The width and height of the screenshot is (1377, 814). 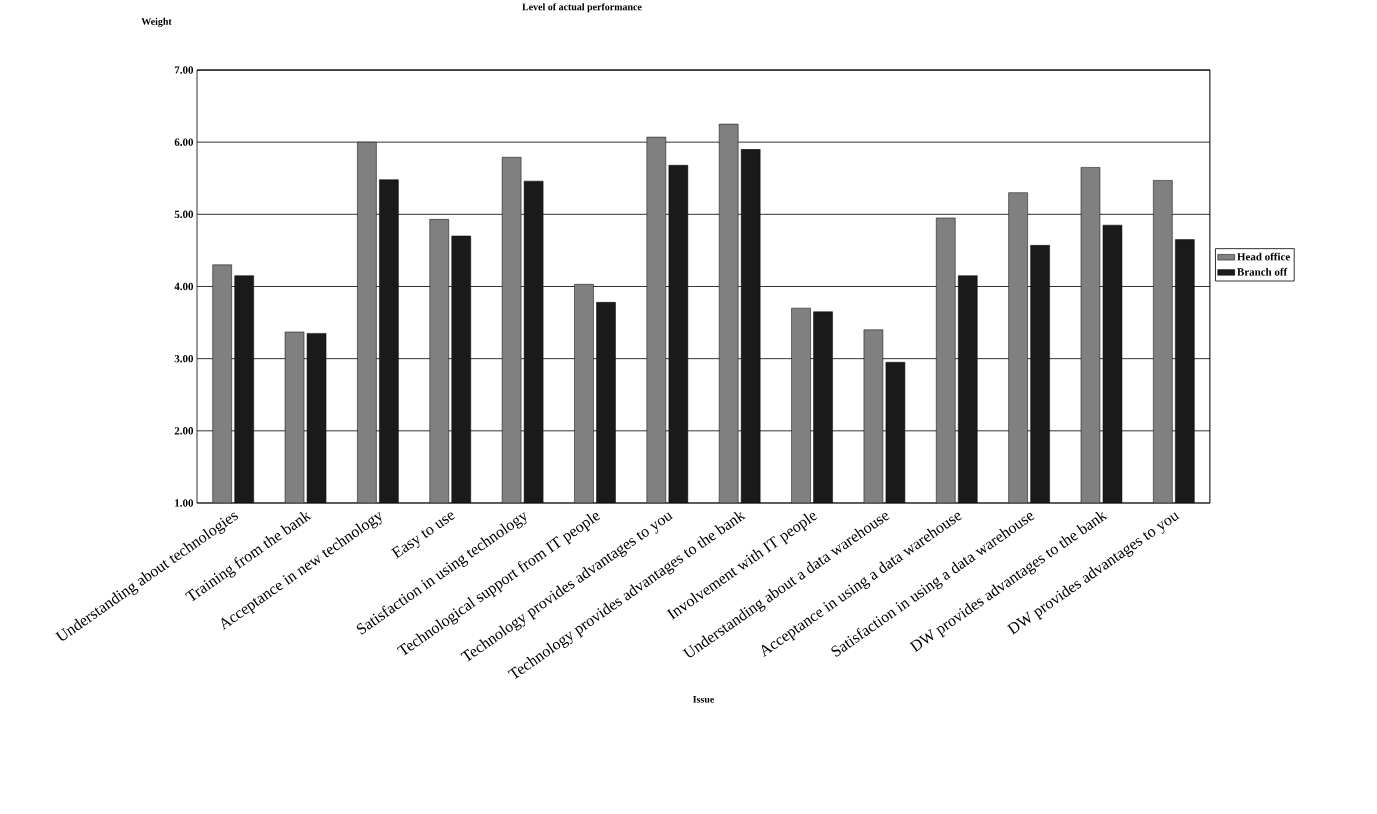 What do you see at coordinates (184, 503) in the screenshot?
I see `y-tick-label: 1.00` at bounding box center [184, 503].